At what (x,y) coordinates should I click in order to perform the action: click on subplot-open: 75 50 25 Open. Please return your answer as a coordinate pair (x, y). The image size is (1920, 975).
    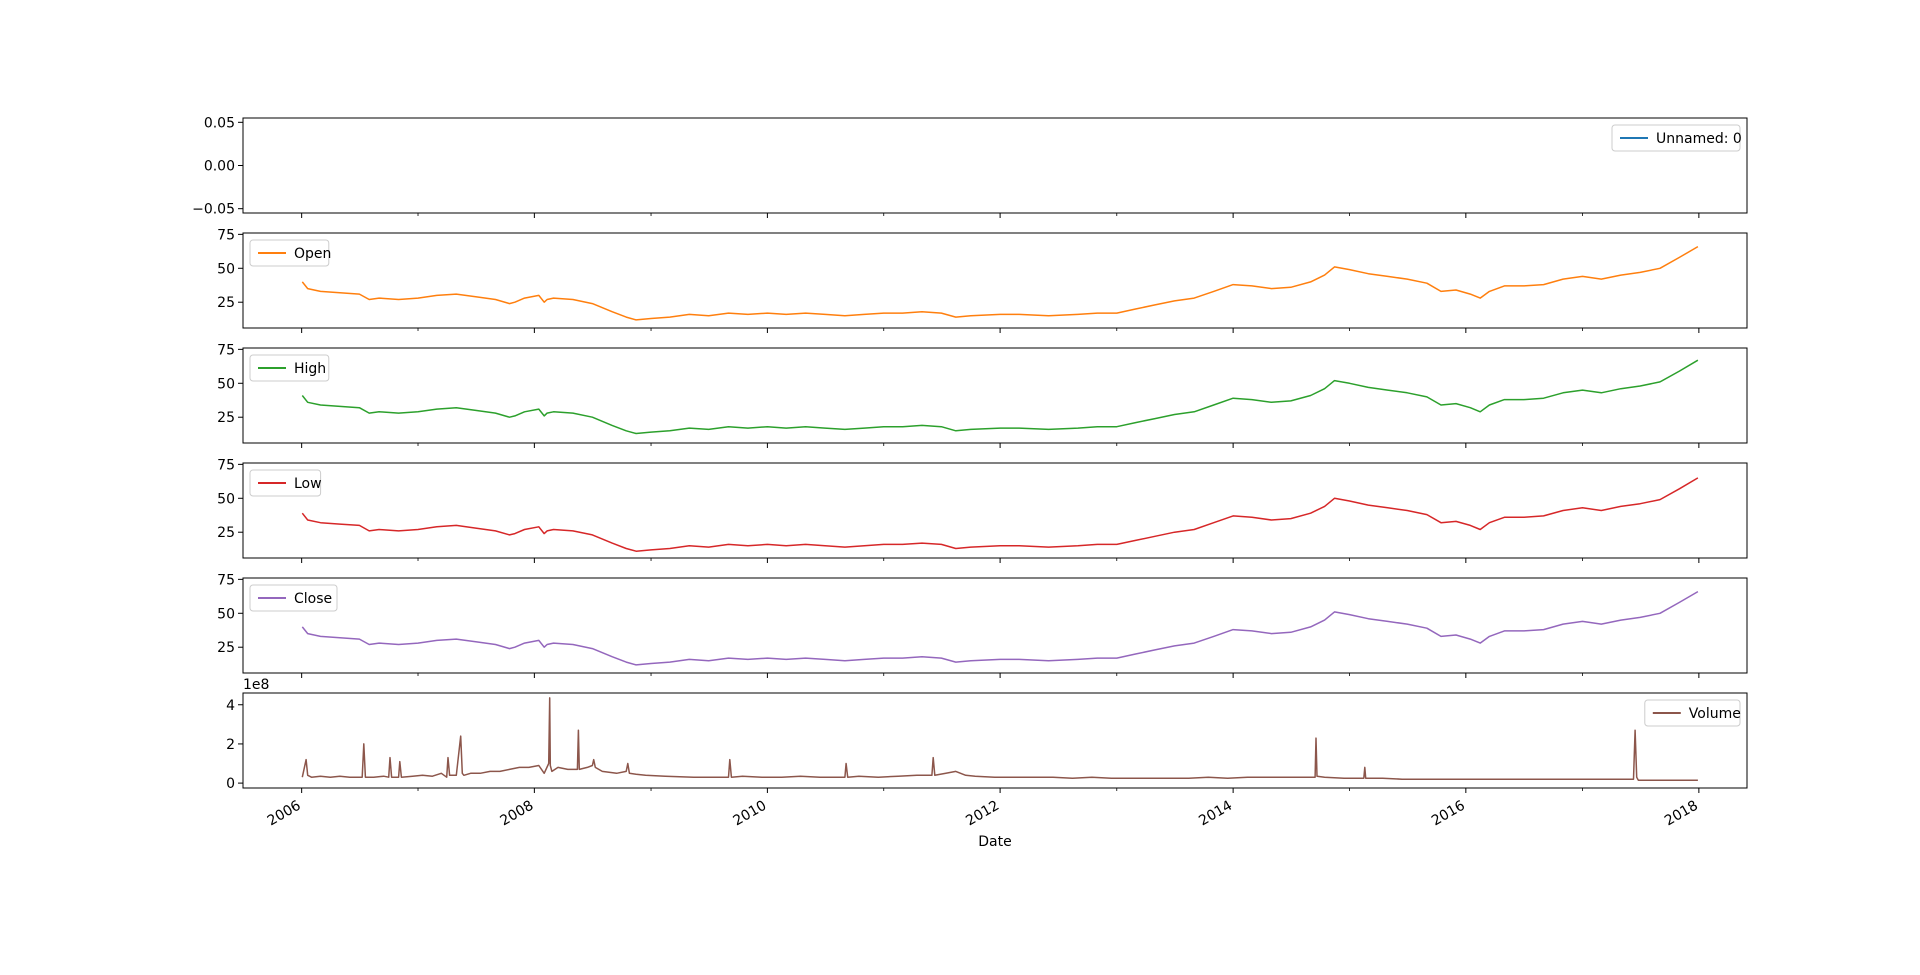
    Looking at the image, I should click on (982, 280).